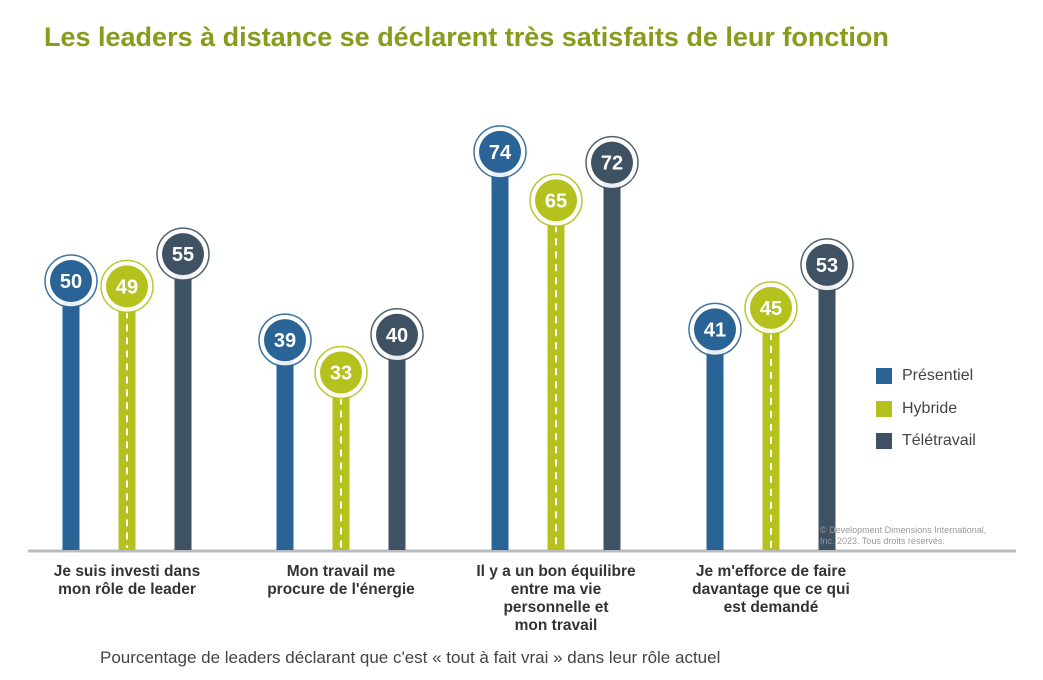 The image size is (1043, 680). I want to click on lollipop-mark: 39, so click(285, 431).